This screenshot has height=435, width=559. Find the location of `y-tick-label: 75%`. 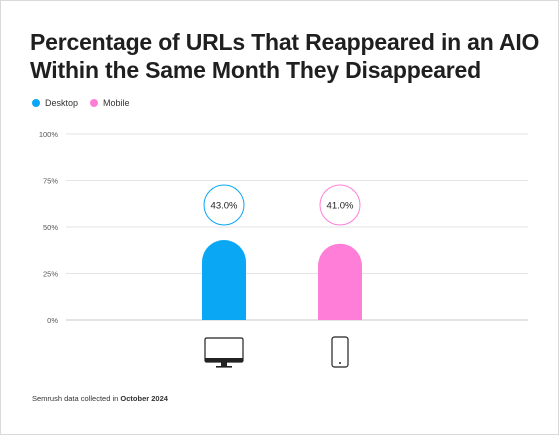

y-tick-label: 75% is located at coordinates (50, 181).